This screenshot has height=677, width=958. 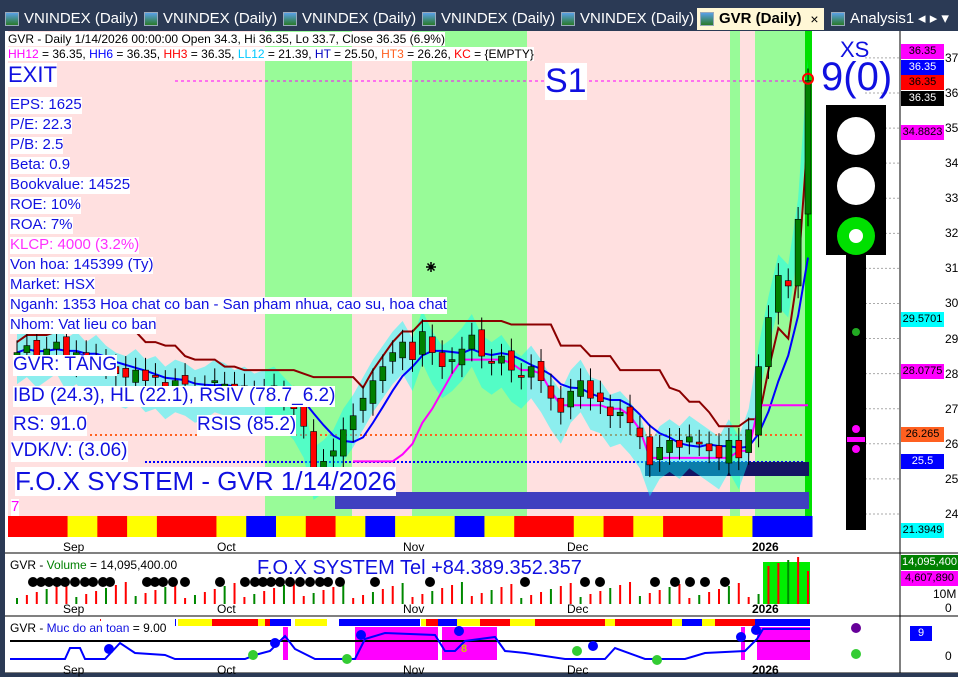 What do you see at coordinates (857, 77) in the screenshot?
I see `xs-value: 9(0)` at bounding box center [857, 77].